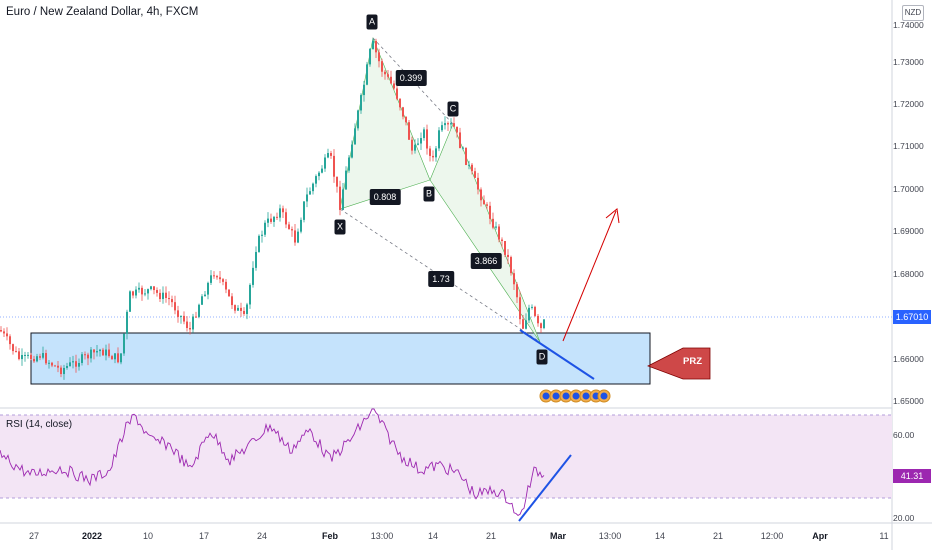 The height and width of the screenshot is (550, 932). What do you see at coordinates (429, 194) in the screenshot?
I see `pattern-point-b: B` at bounding box center [429, 194].